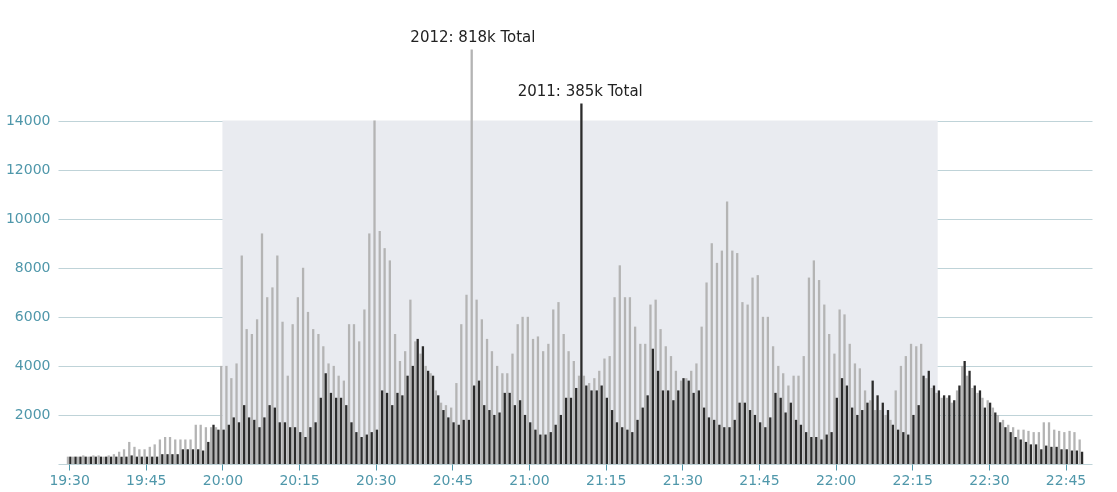  I want to click on annotation: 2011: 385k Total, so click(580, 91).